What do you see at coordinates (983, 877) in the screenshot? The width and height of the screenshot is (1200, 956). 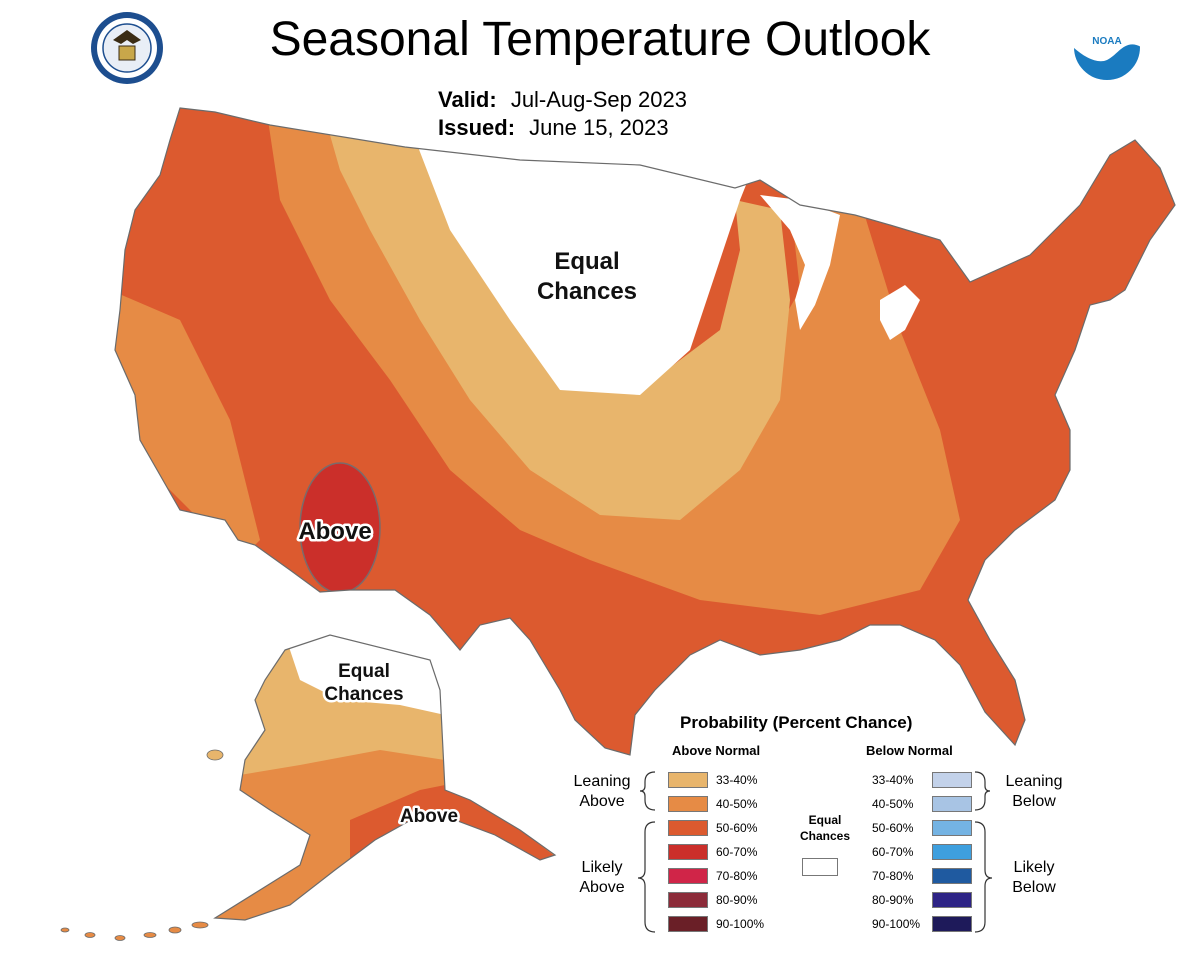 I see `brace-likely-below` at bounding box center [983, 877].